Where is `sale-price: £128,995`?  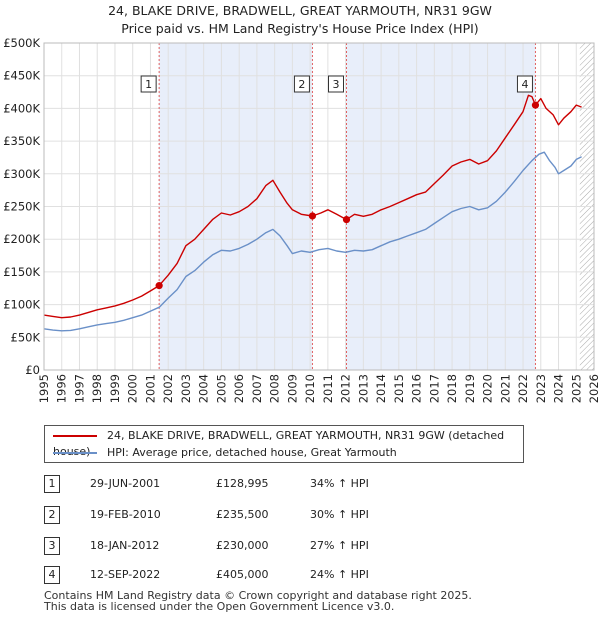 sale-price: £128,995 is located at coordinates (242, 483).